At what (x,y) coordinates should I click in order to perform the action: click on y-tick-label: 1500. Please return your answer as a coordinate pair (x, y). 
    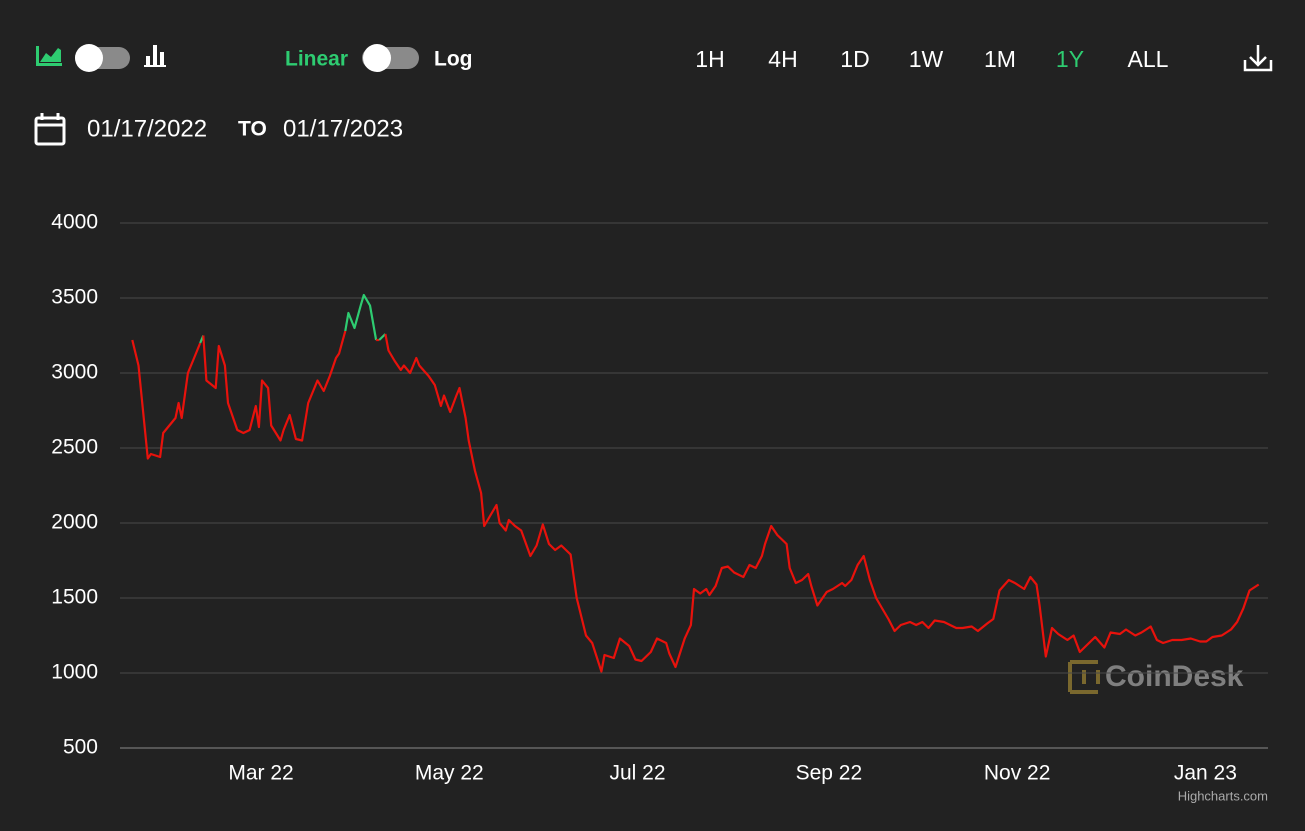
    Looking at the image, I should click on (74, 597).